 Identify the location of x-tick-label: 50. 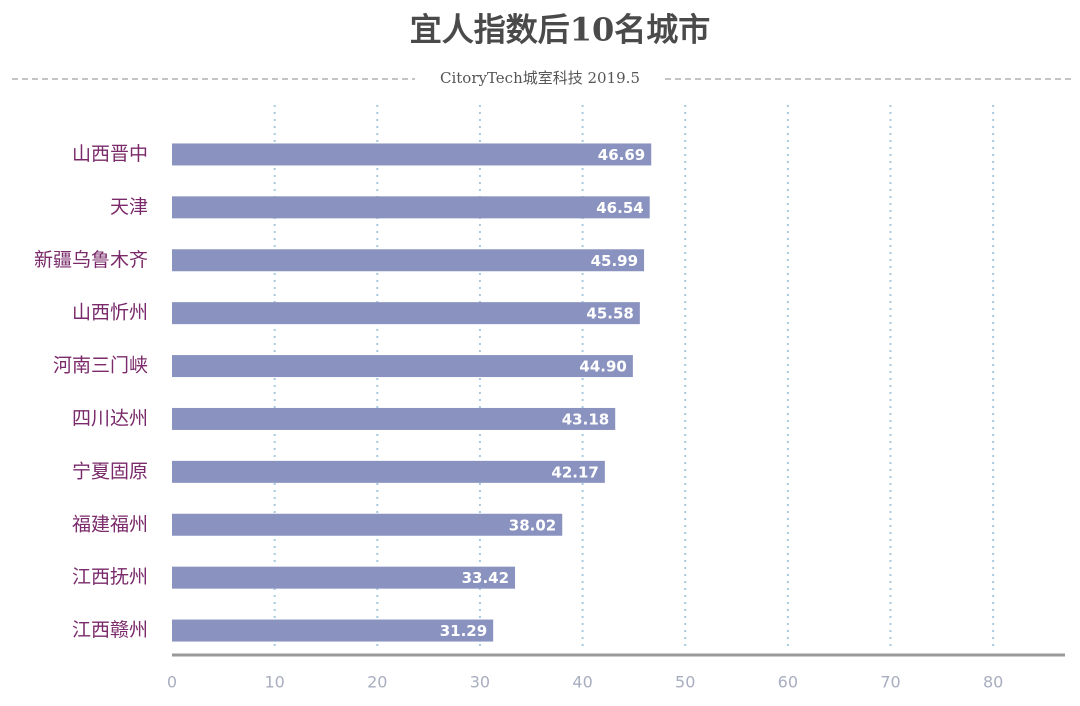
(685, 682).